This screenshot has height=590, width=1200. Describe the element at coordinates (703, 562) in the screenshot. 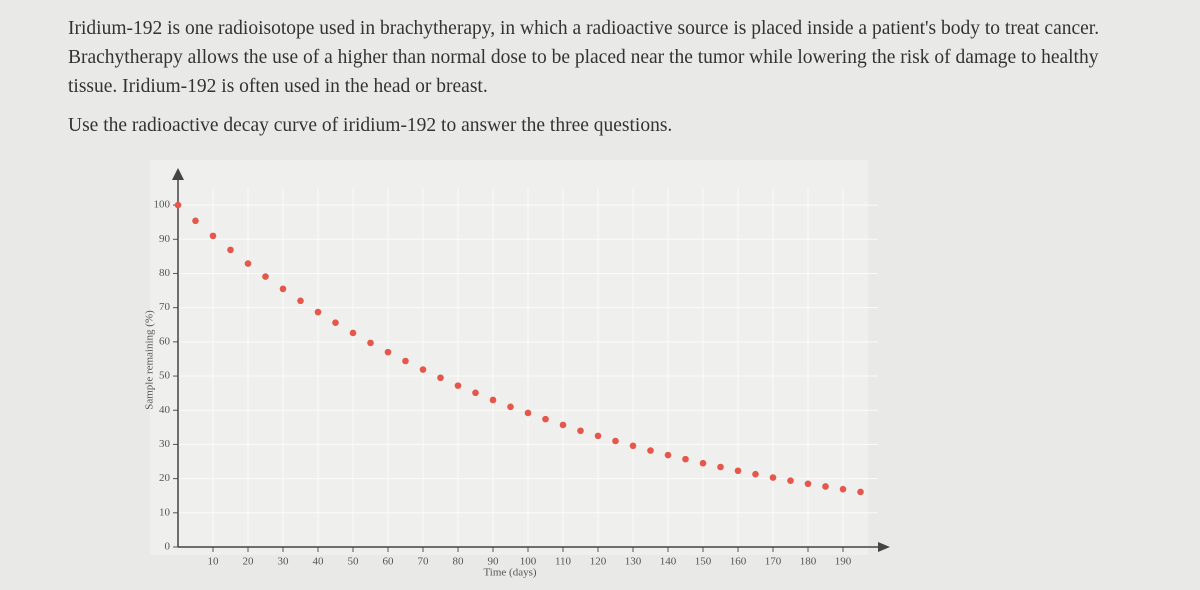

I see `x-tick-label: 150` at that location.